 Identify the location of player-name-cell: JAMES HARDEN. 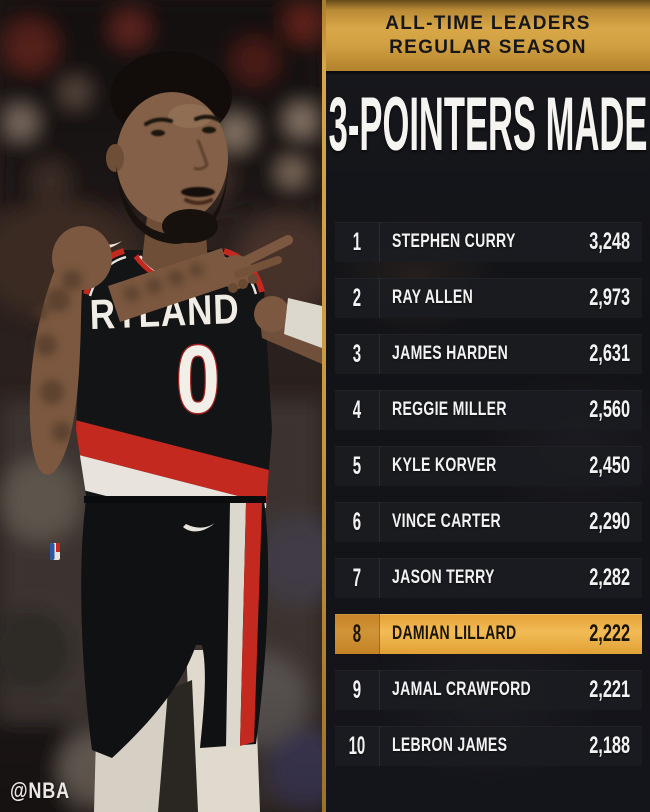
(475, 354).